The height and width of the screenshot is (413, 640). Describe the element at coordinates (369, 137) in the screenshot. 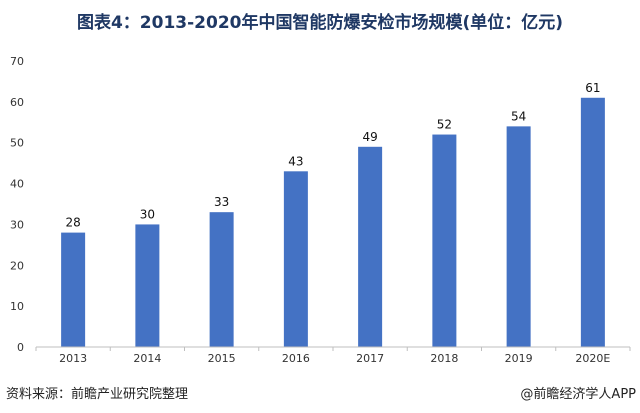

I see `data-label: 49` at that location.